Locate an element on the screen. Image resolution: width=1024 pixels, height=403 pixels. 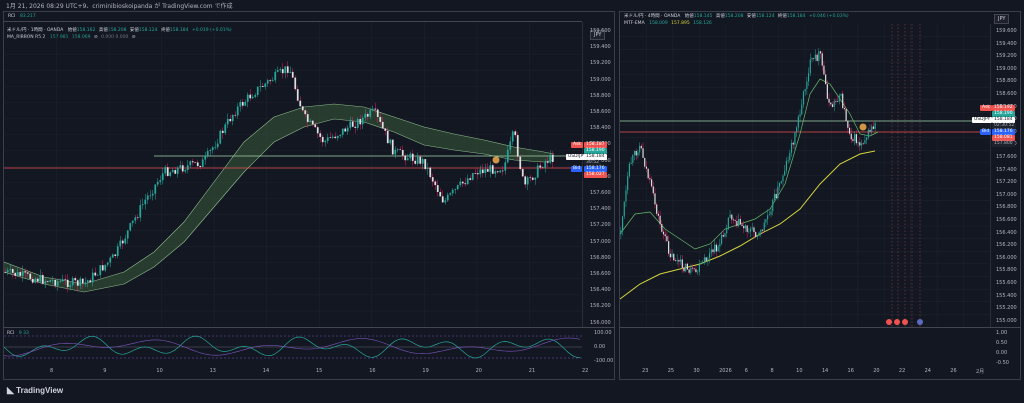
left-rci-panel is located at coordinates (309, 347).